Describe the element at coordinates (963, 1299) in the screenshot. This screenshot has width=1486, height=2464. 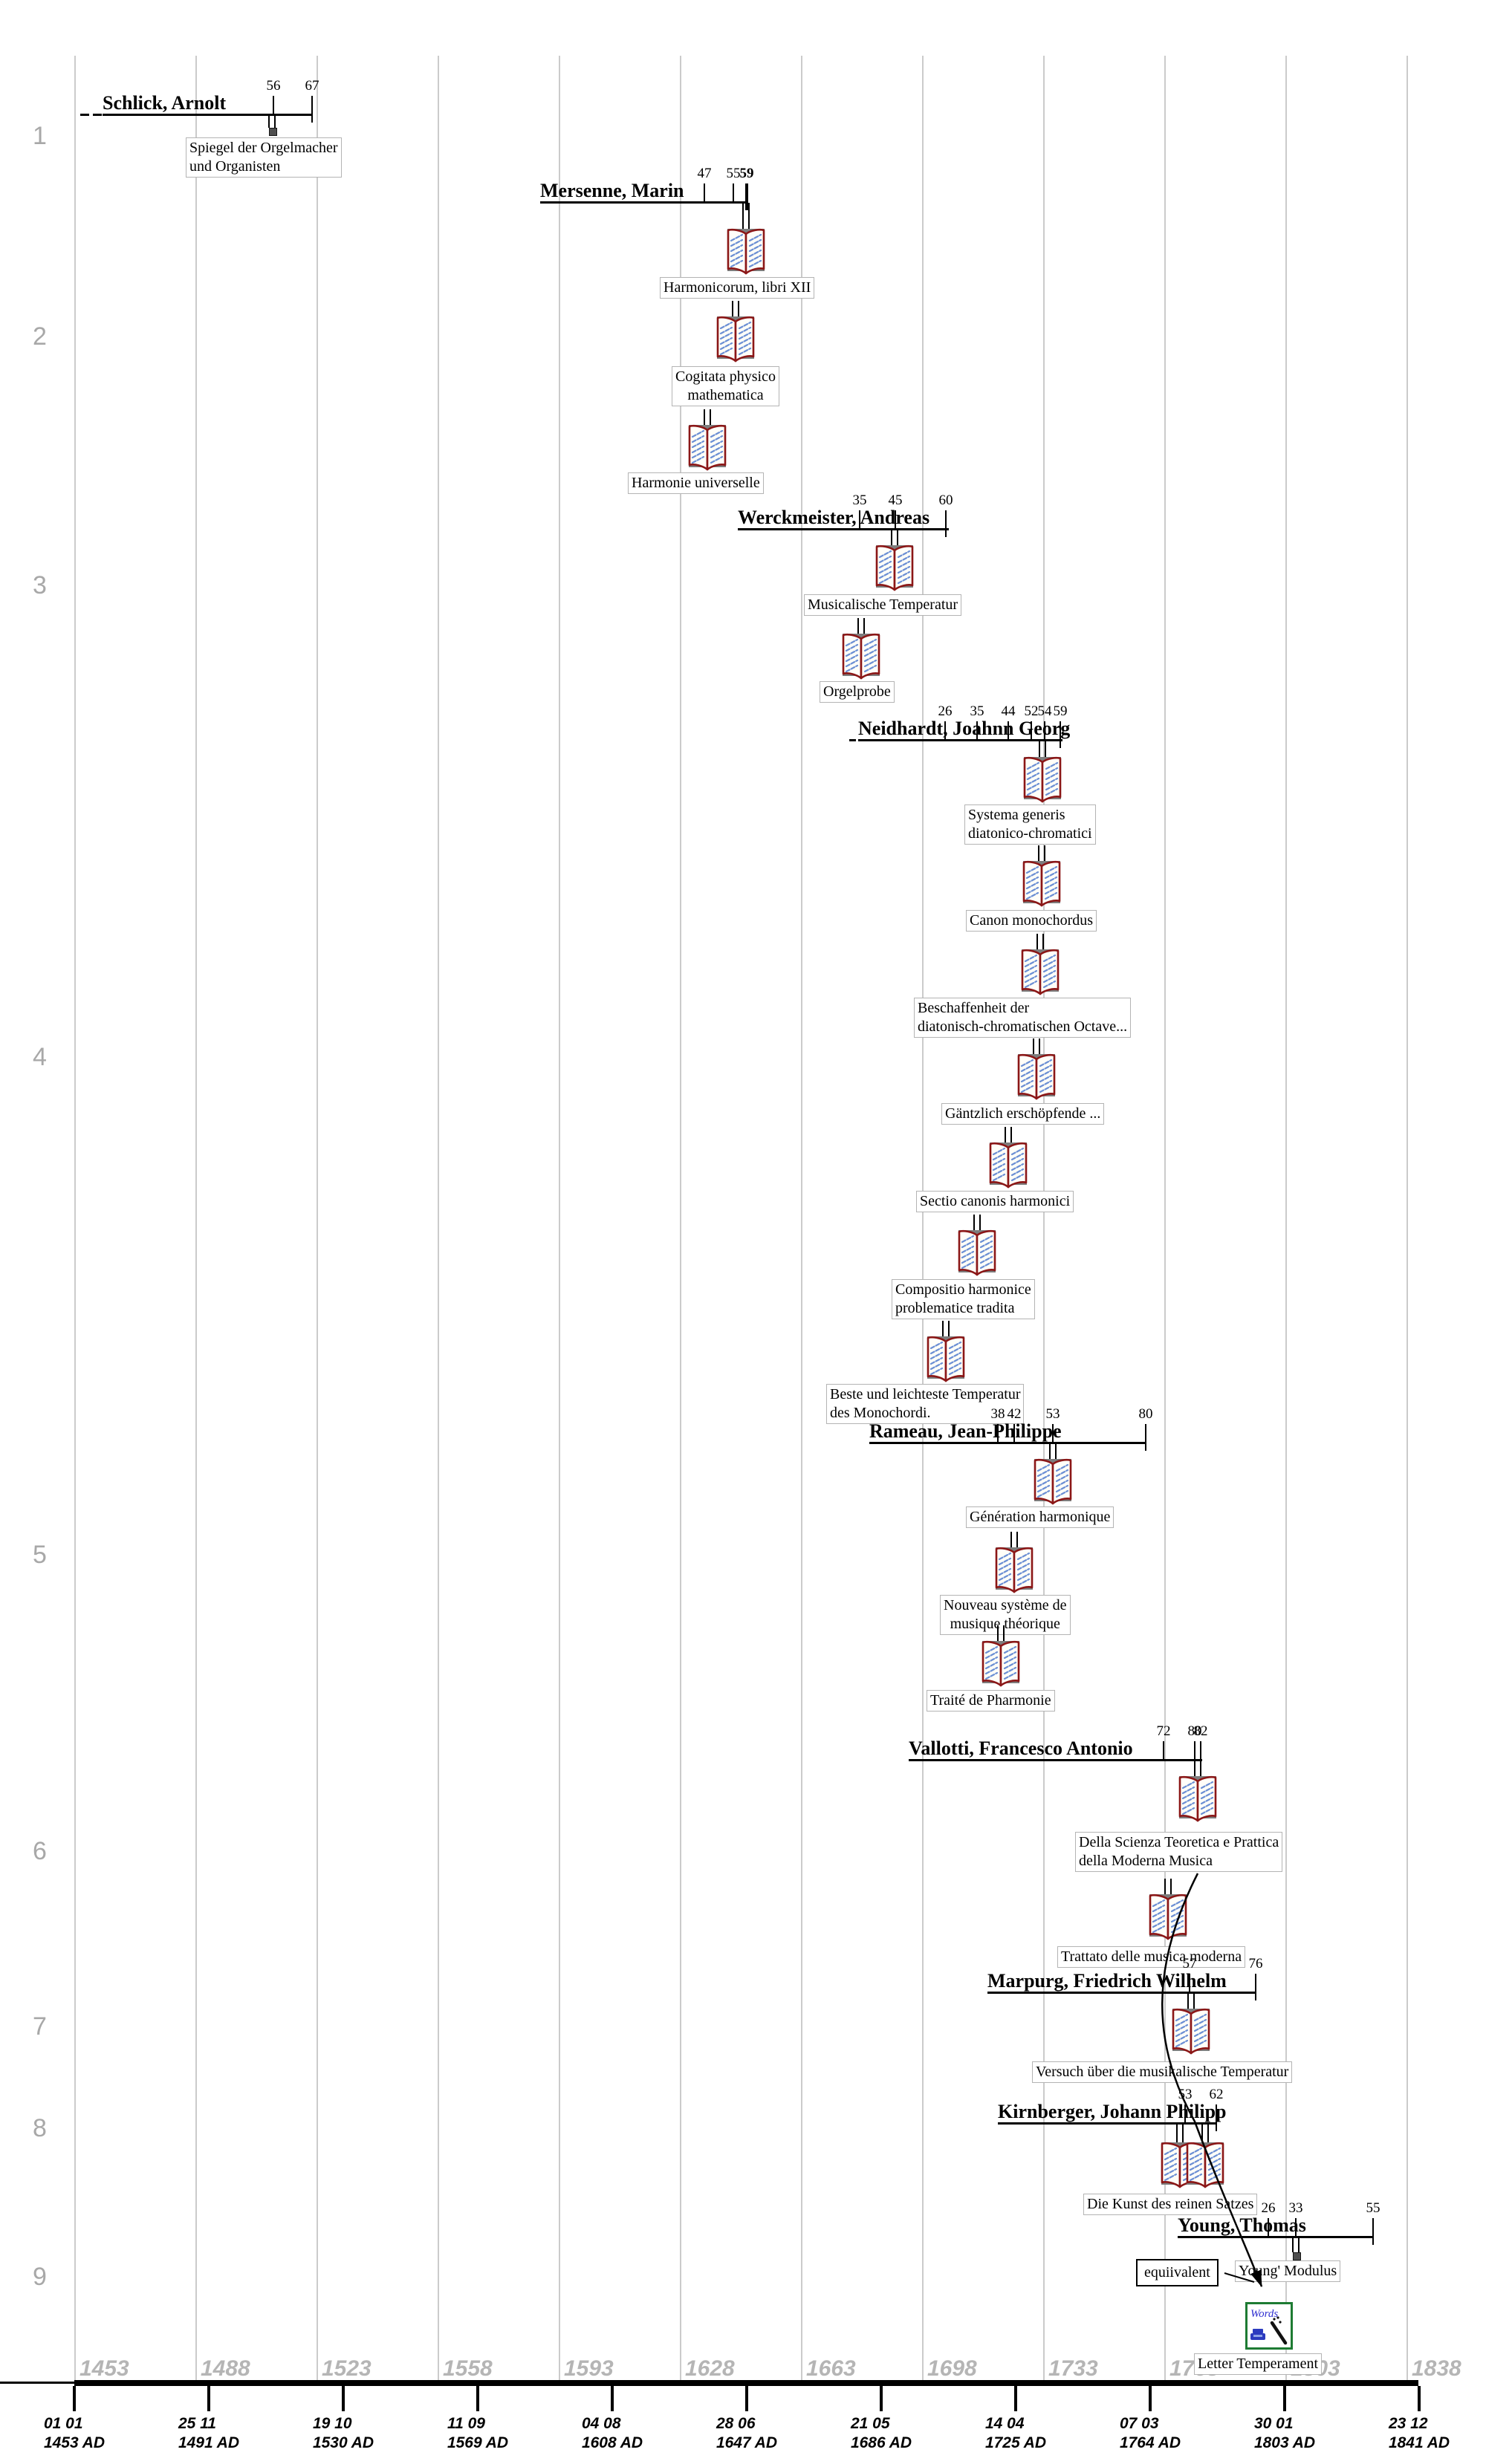
I see `work-label: Compositio harmonice problematice tradita` at that location.